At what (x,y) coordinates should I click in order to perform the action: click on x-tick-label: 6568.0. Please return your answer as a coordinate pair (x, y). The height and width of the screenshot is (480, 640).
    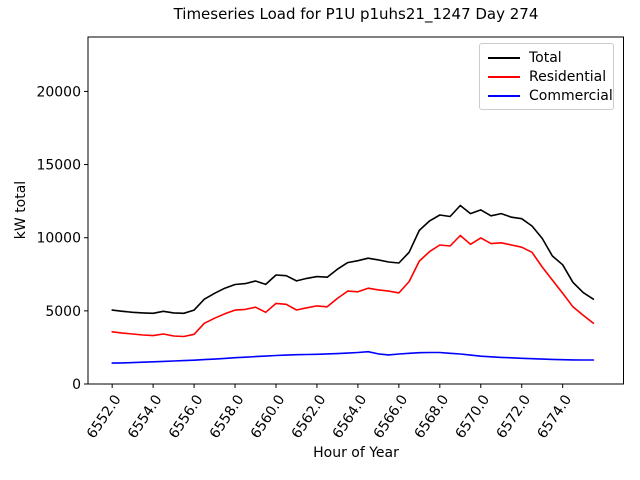
    Looking at the image, I should click on (432, 417).